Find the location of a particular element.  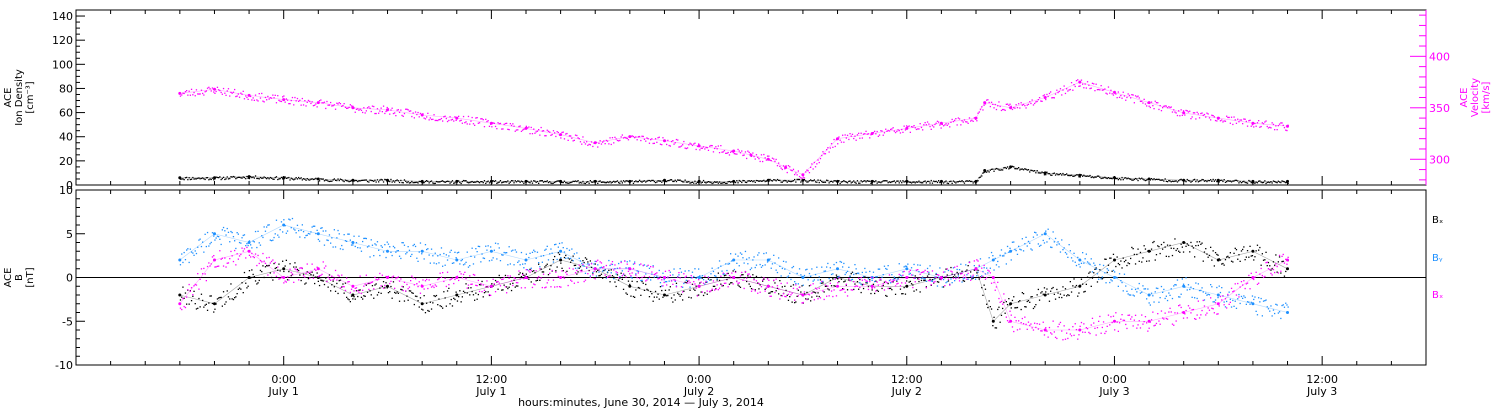

x-tick-date: July 2 is located at coordinates (906, 391).